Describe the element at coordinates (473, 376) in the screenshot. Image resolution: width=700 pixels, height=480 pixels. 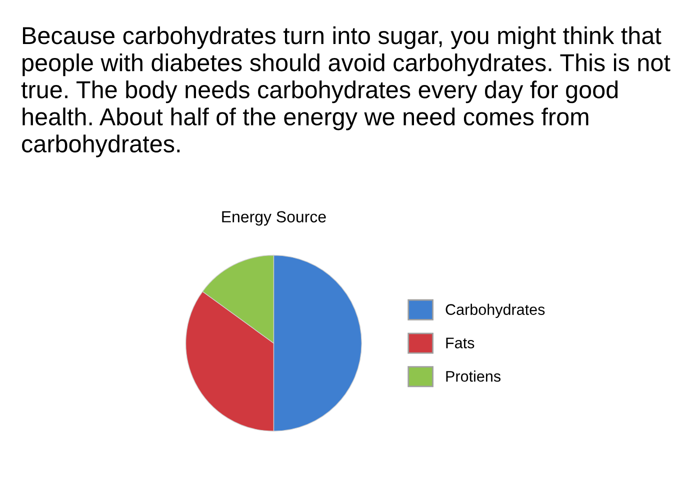
I see `legend-label: Protiens` at that location.